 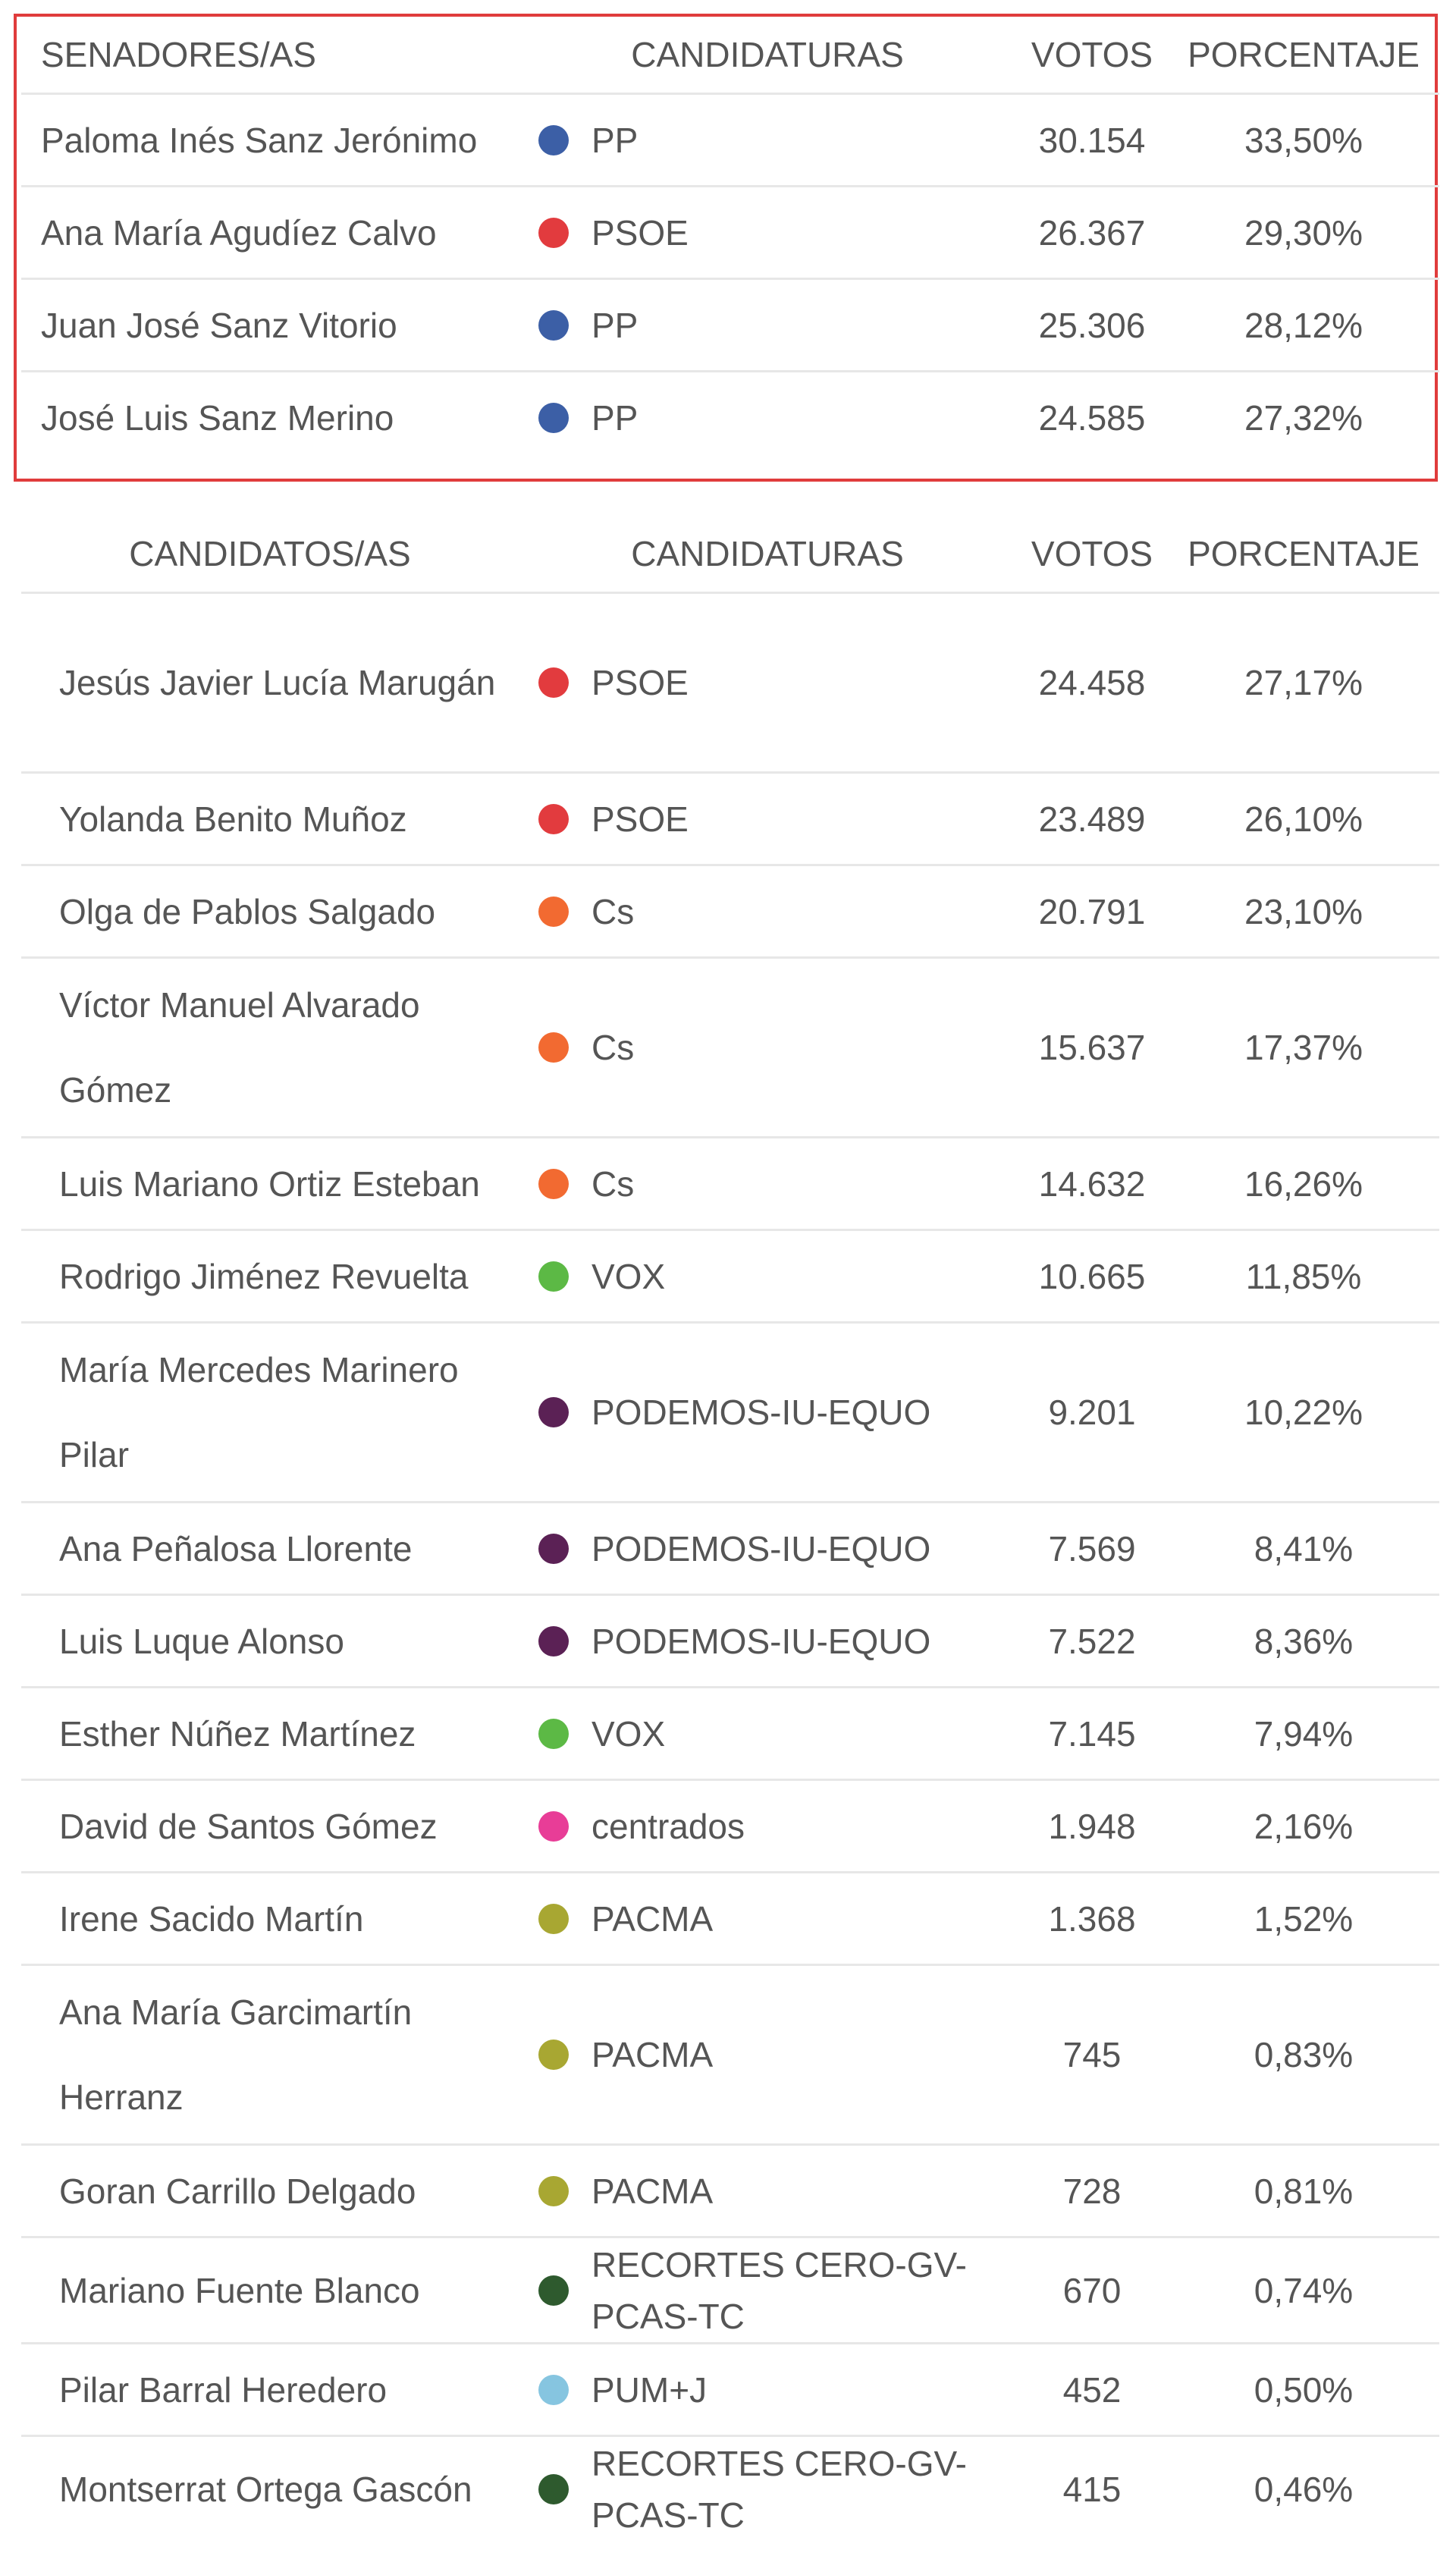 What do you see at coordinates (270, 2389) in the screenshot?
I see `candidate-name: Pilar Barral Heredero` at bounding box center [270, 2389].